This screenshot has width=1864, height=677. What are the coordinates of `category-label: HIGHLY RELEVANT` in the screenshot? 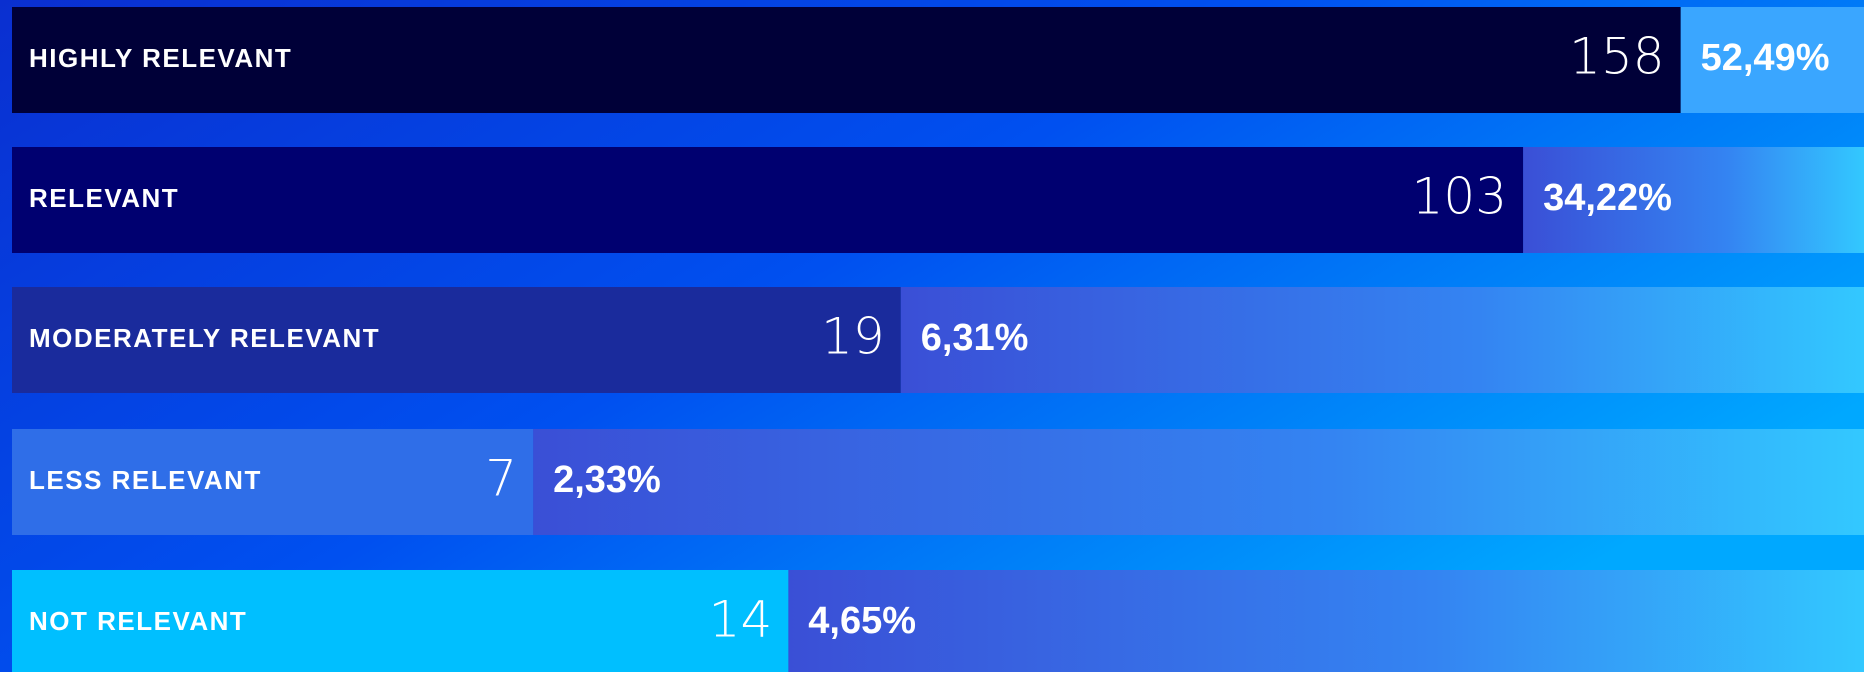 It's located at (160, 58).